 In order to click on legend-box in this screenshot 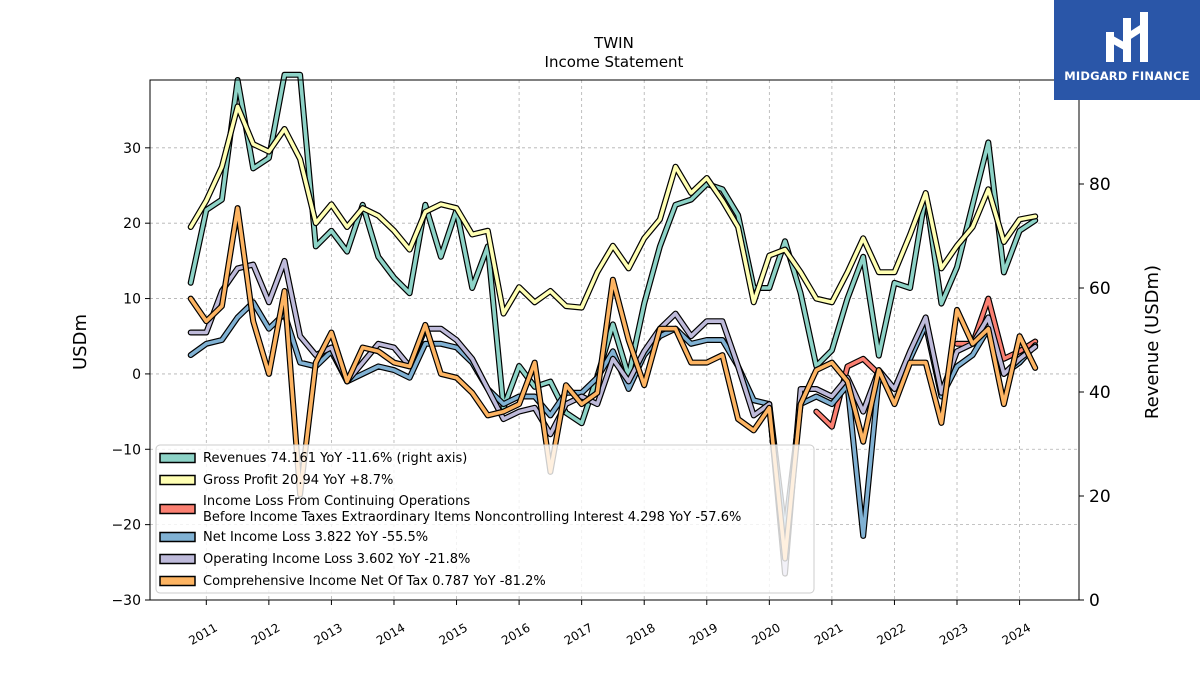, I will do `click(485, 519)`.